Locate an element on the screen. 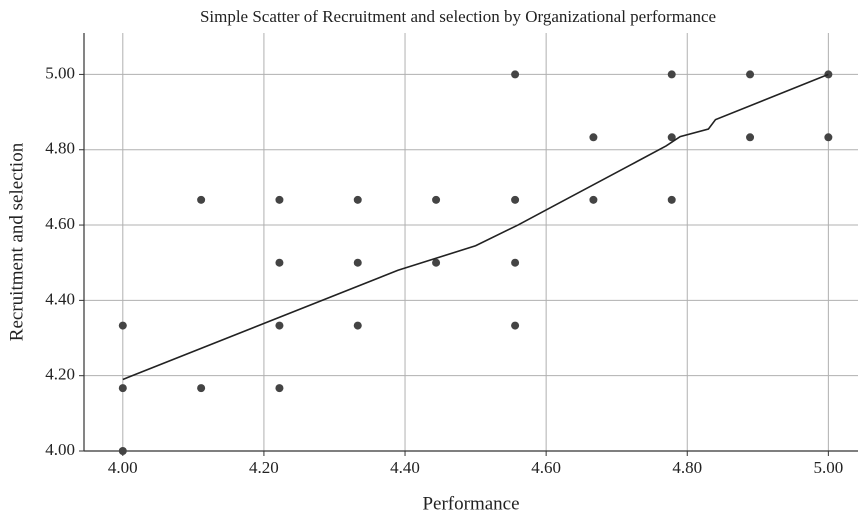 The height and width of the screenshot is (517, 859). x-tick-label: 4.20 is located at coordinates (264, 467).